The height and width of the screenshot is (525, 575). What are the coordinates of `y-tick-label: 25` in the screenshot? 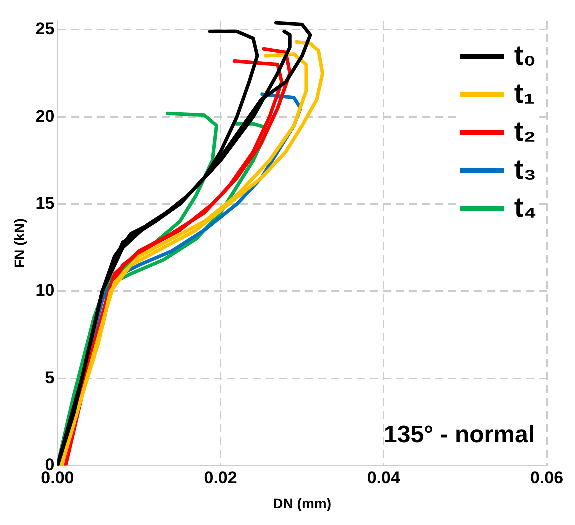 It's located at (45, 29).